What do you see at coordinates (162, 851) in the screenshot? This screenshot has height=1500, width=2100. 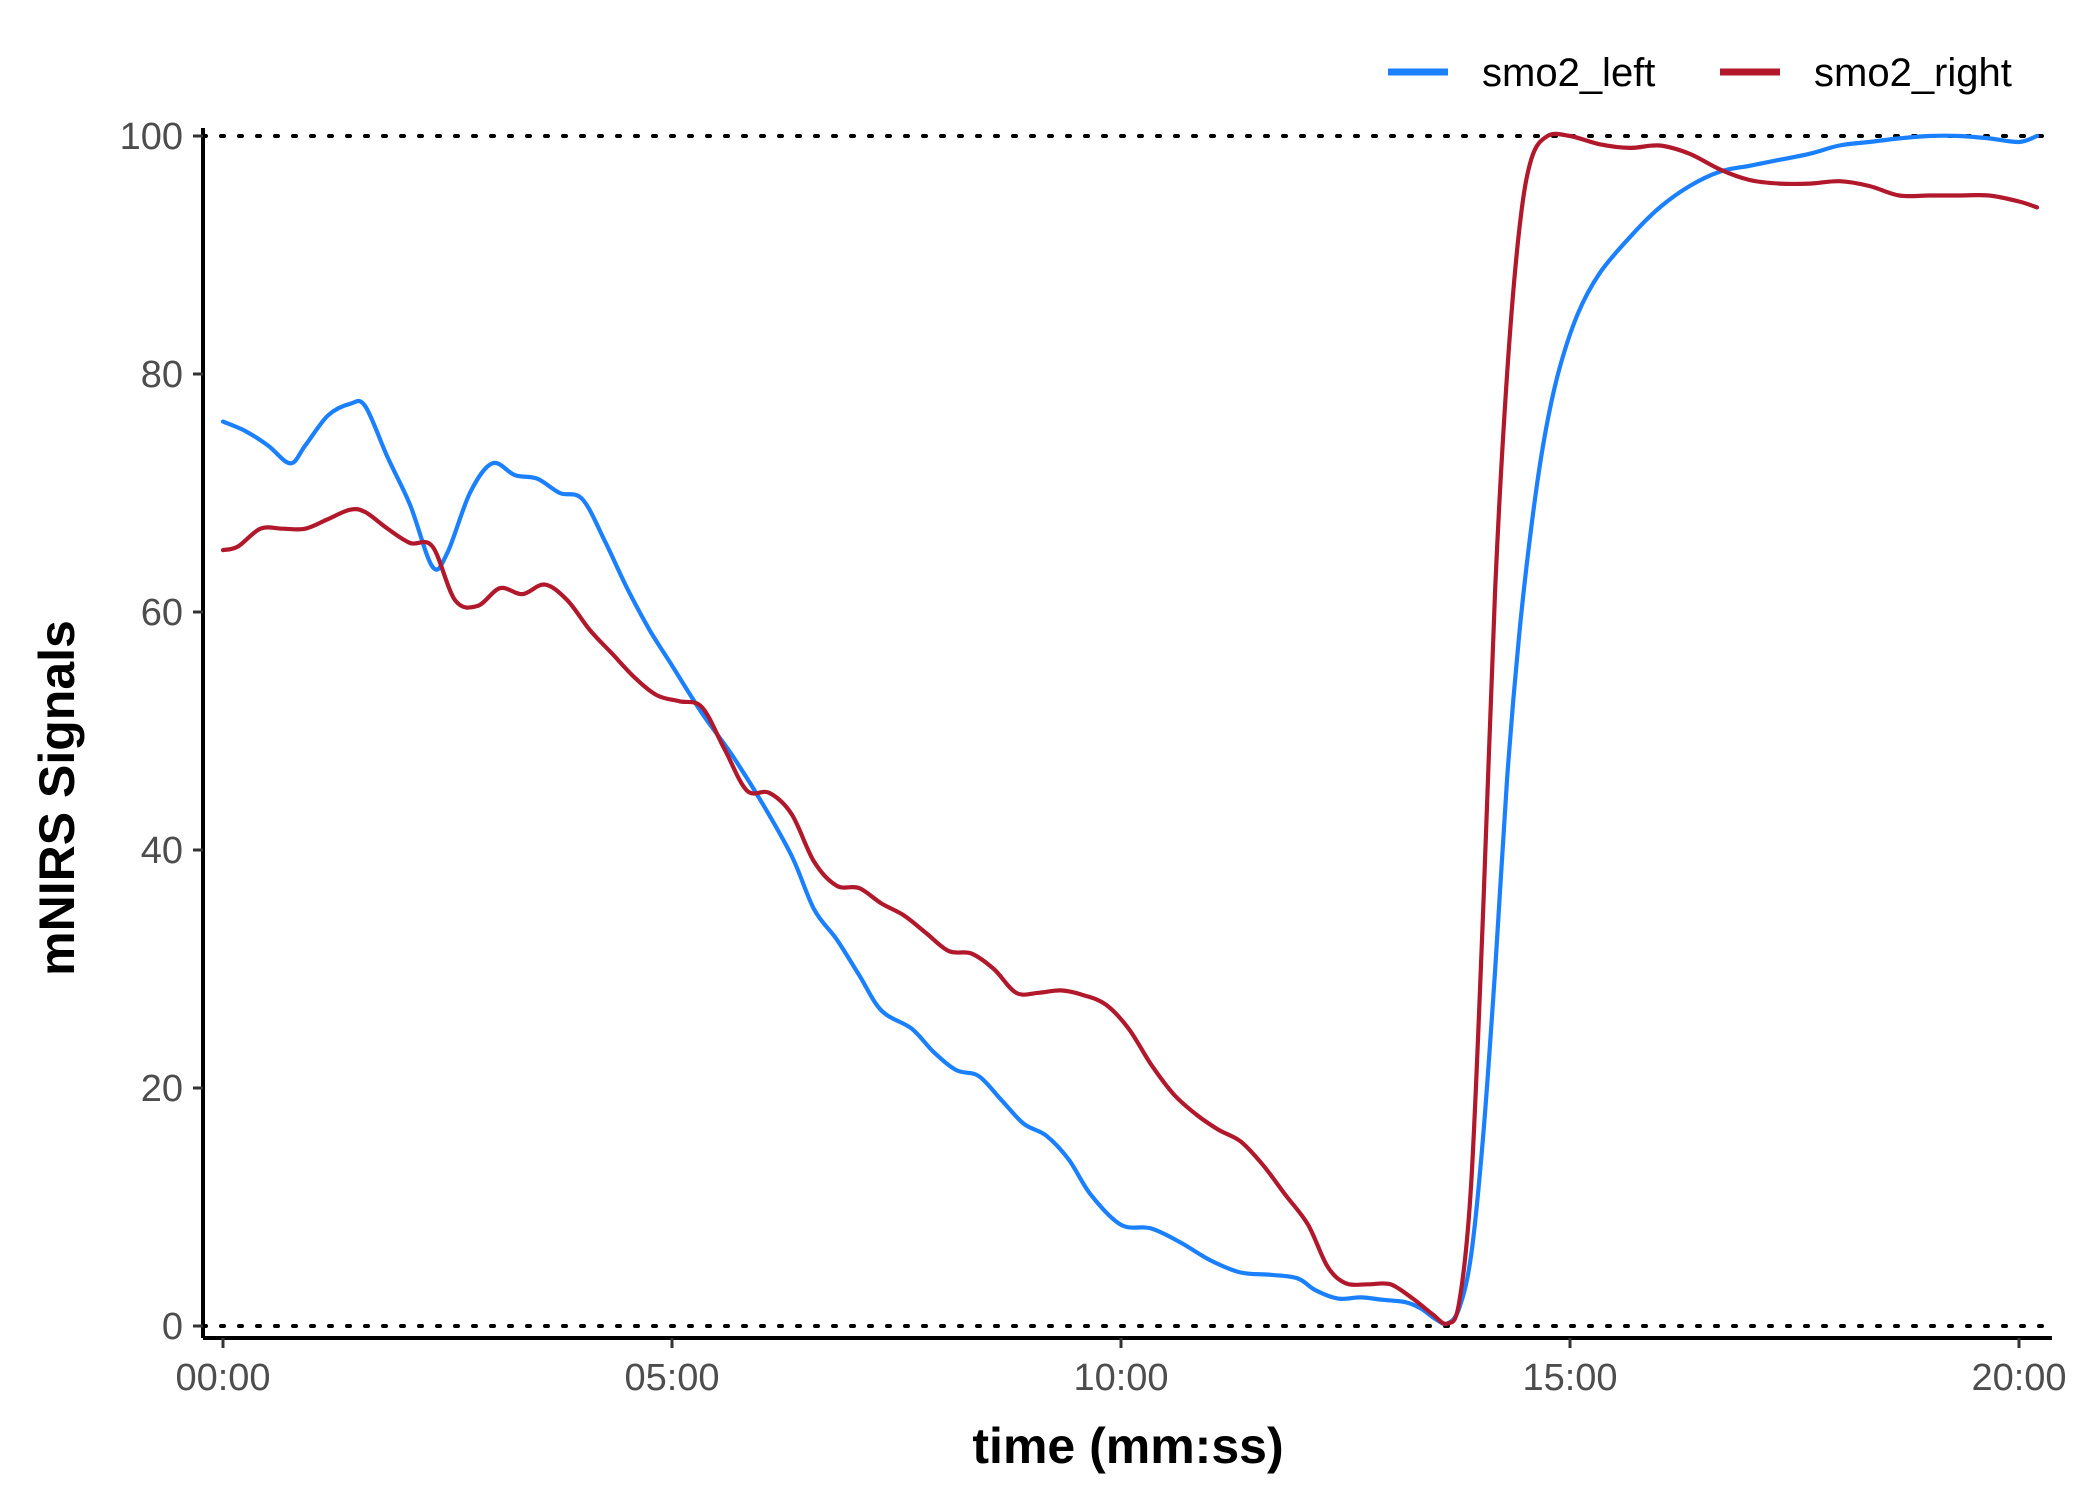 I see `y-tick-label: 40` at bounding box center [162, 851].